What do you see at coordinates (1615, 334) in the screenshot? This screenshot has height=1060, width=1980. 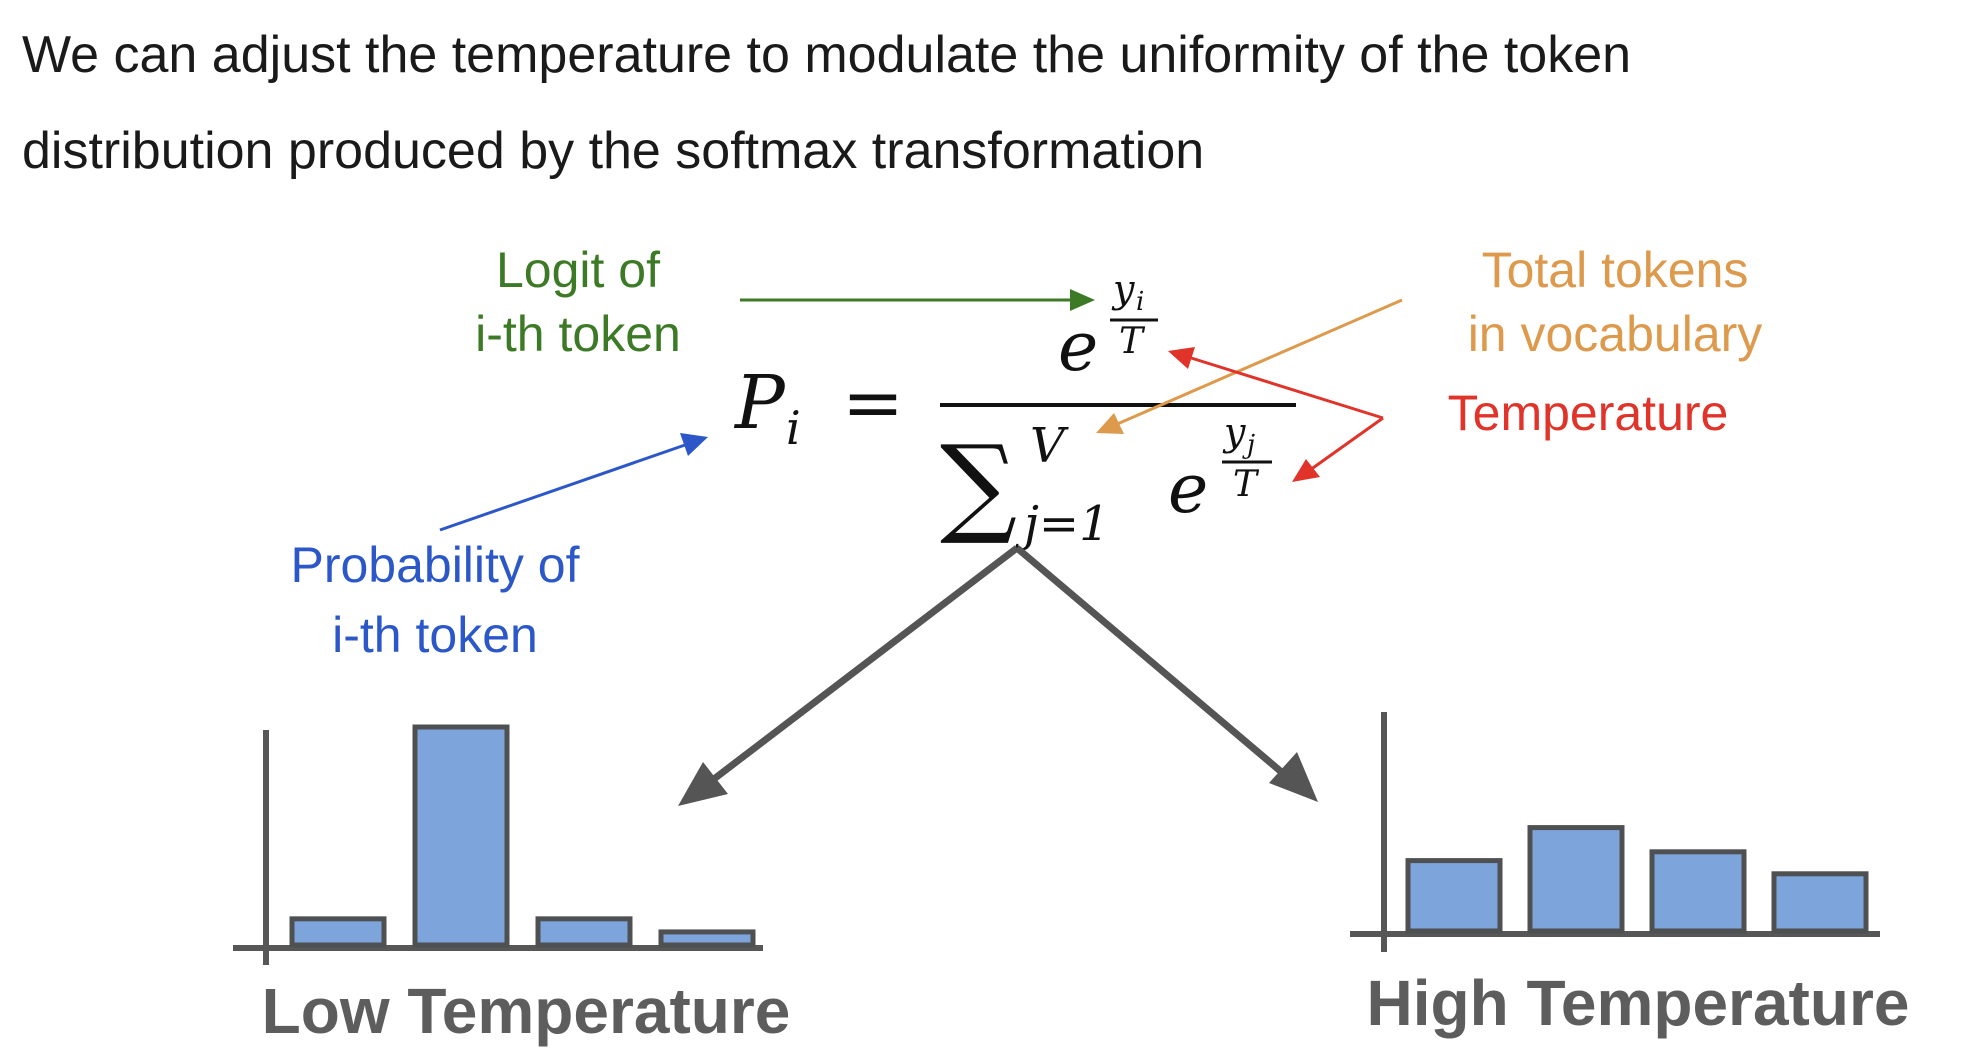 I see `vocab-label-line-2: in vocabulary` at bounding box center [1615, 334].